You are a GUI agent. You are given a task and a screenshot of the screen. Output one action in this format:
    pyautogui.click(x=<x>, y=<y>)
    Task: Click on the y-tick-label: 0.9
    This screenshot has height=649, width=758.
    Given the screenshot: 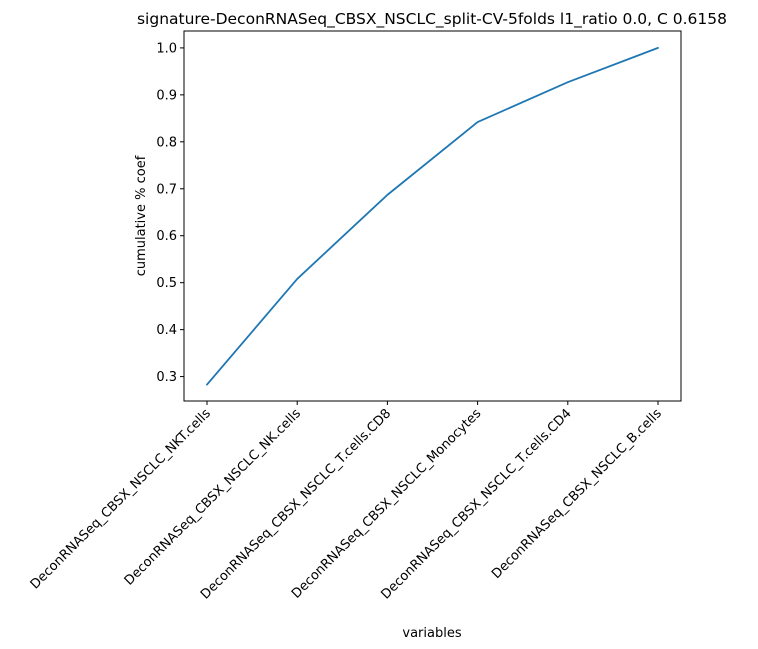 What is the action you would take?
    pyautogui.click(x=166, y=95)
    